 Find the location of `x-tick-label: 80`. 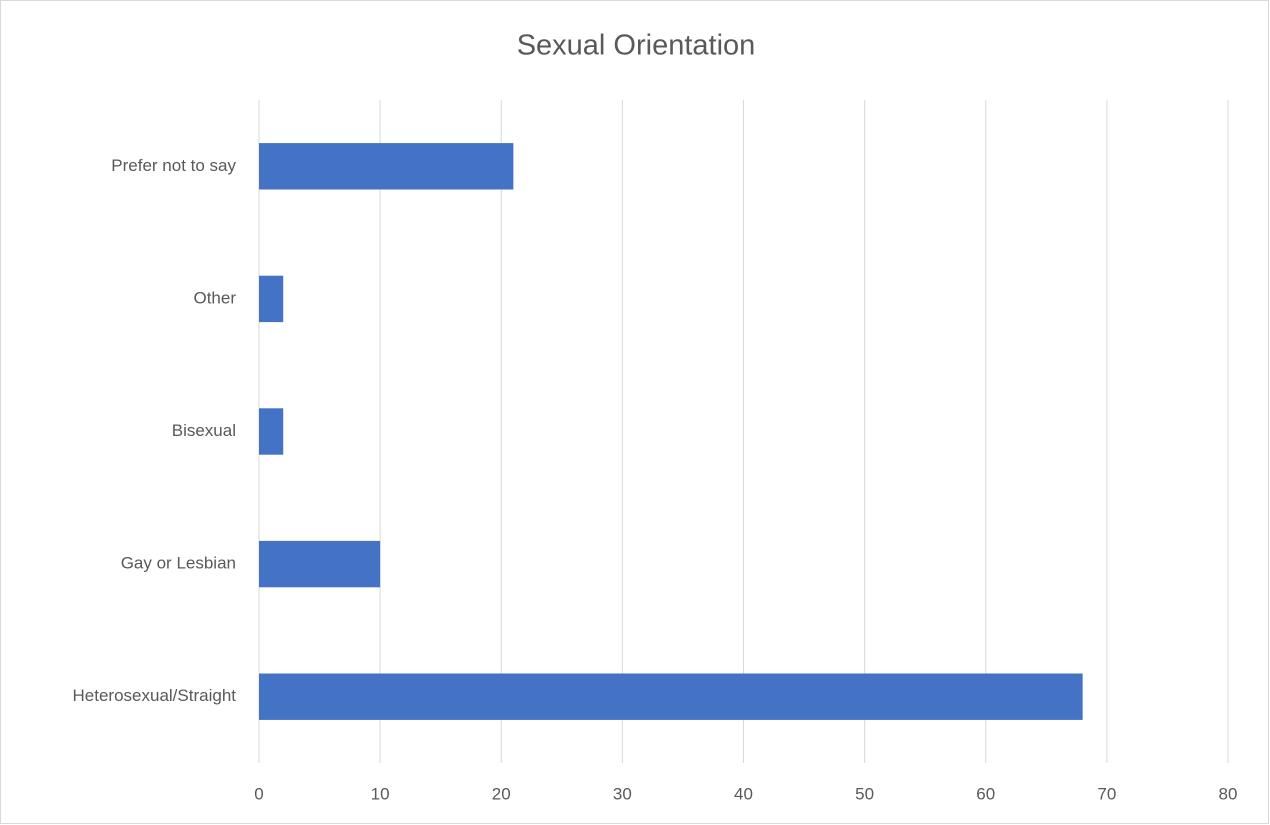

x-tick-label: 80 is located at coordinates (1228, 793).